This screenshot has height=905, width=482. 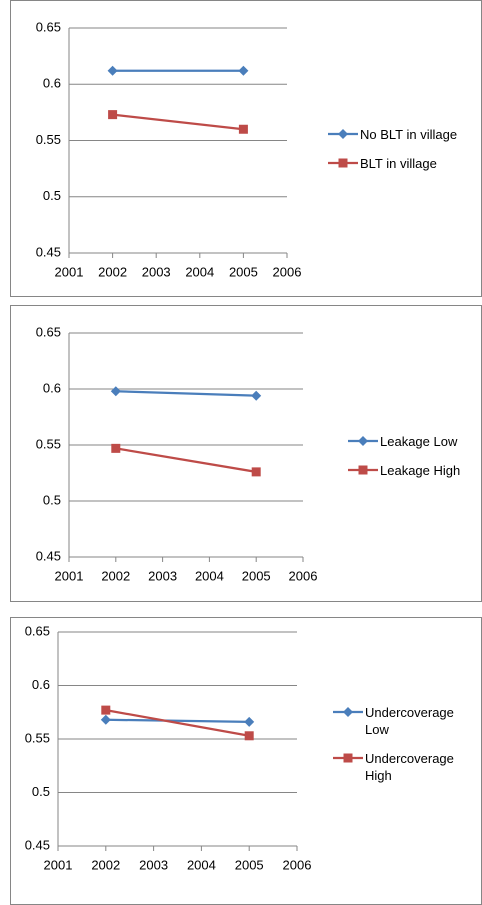 What do you see at coordinates (420, 470) in the screenshot?
I see `legend-label: Leakage High` at bounding box center [420, 470].